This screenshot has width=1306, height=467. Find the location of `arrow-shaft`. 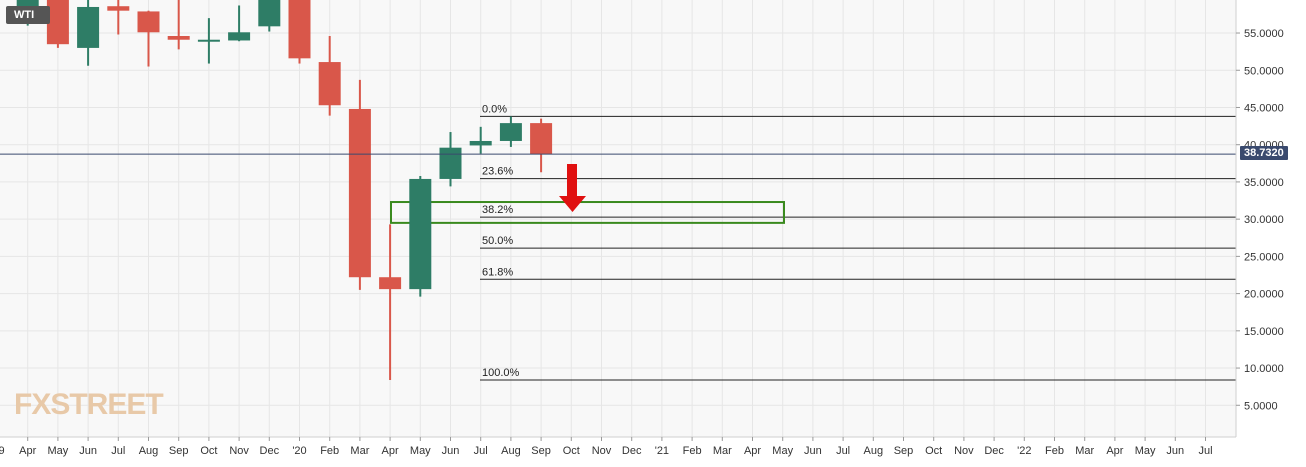

arrow-shaft is located at coordinates (572, 180).